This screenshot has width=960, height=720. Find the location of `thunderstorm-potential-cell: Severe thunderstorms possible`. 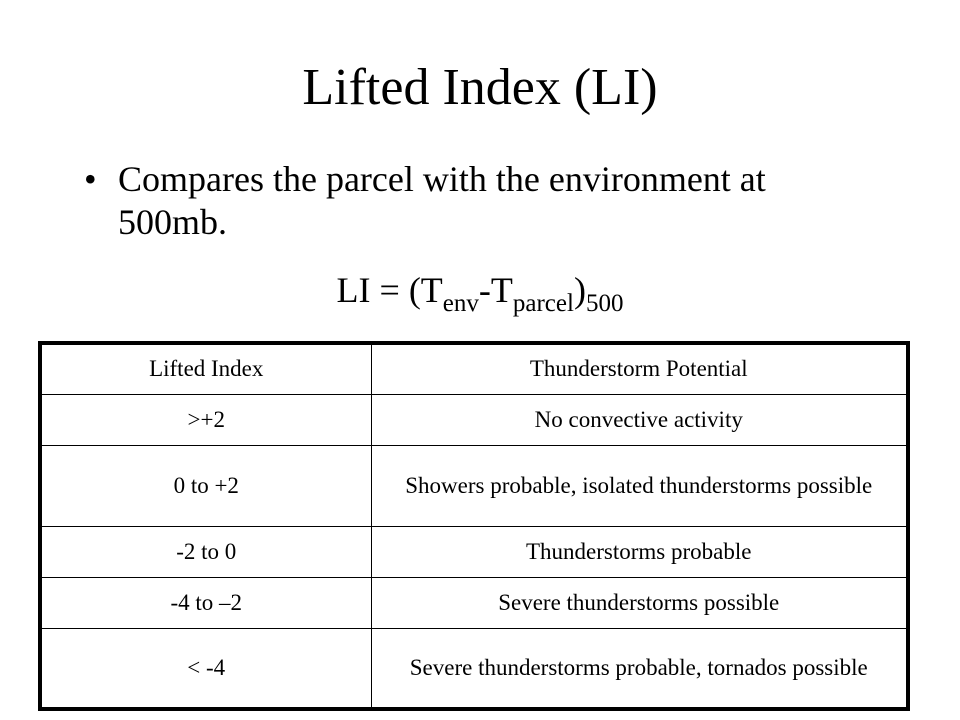

thunderstorm-potential-cell: Severe thunderstorms possible is located at coordinates (639, 602).